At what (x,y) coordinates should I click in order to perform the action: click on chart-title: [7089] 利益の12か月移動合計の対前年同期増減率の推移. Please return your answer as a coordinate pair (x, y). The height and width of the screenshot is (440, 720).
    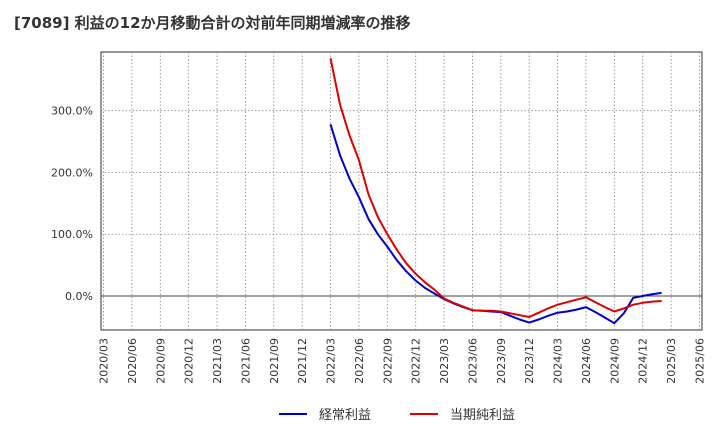
    Looking at the image, I should click on (212, 23).